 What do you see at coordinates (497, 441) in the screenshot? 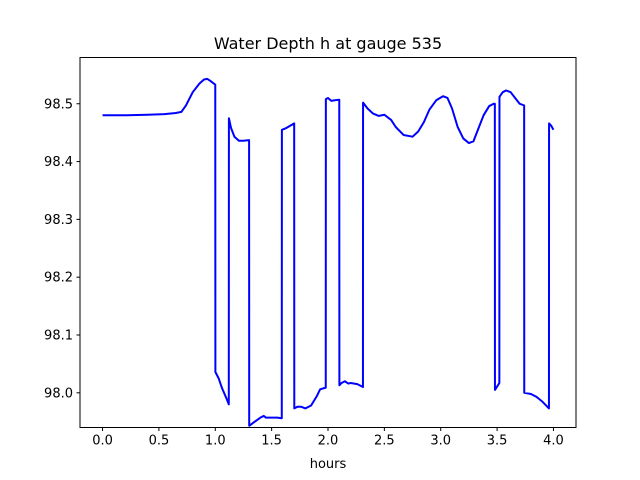
I see `x-tick-label: 3.5` at bounding box center [497, 441].